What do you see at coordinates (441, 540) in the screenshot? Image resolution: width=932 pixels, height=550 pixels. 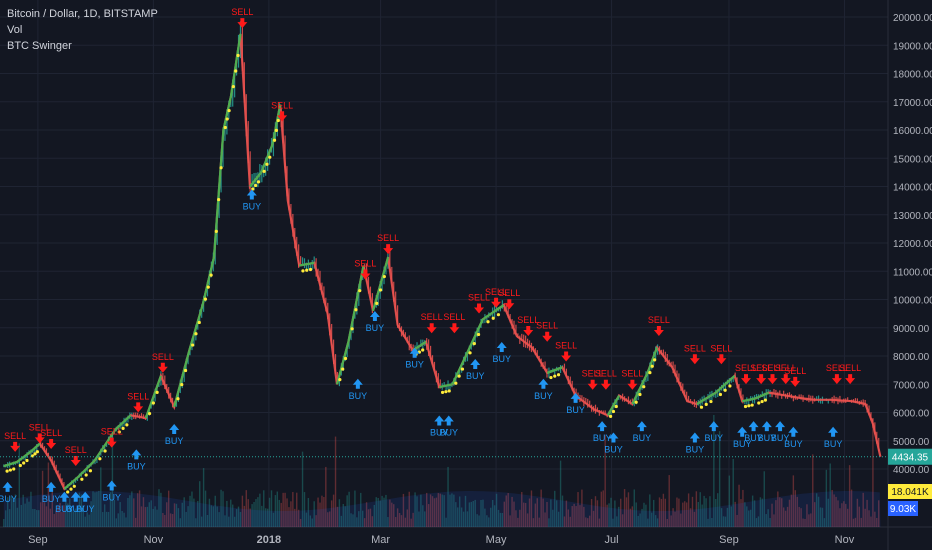 I see `time-axis: Sep Nov 2018 Mar May Jul Sep Nov` at bounding box center [441, 540].